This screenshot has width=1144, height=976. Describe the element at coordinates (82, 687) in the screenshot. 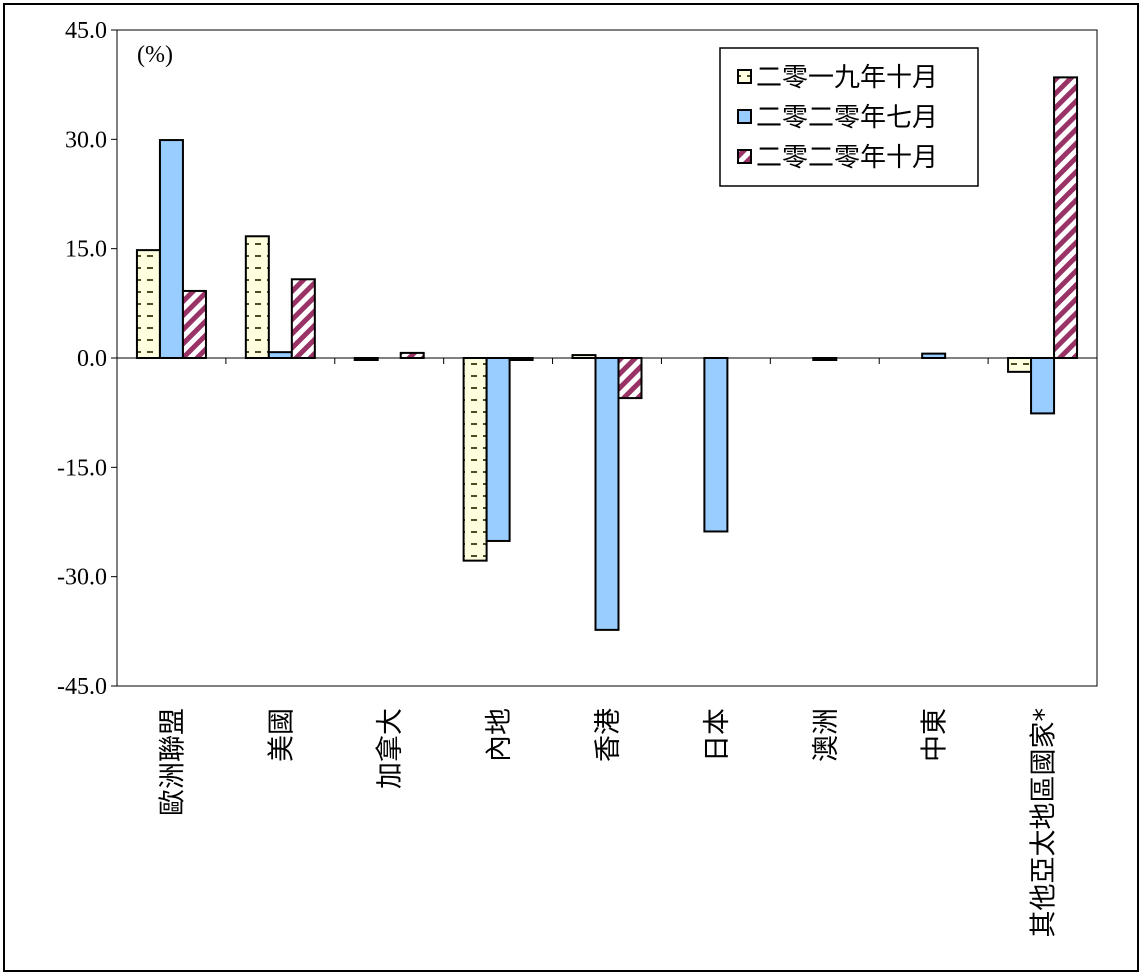

I see `y-tick-label: -45.0` at that location.